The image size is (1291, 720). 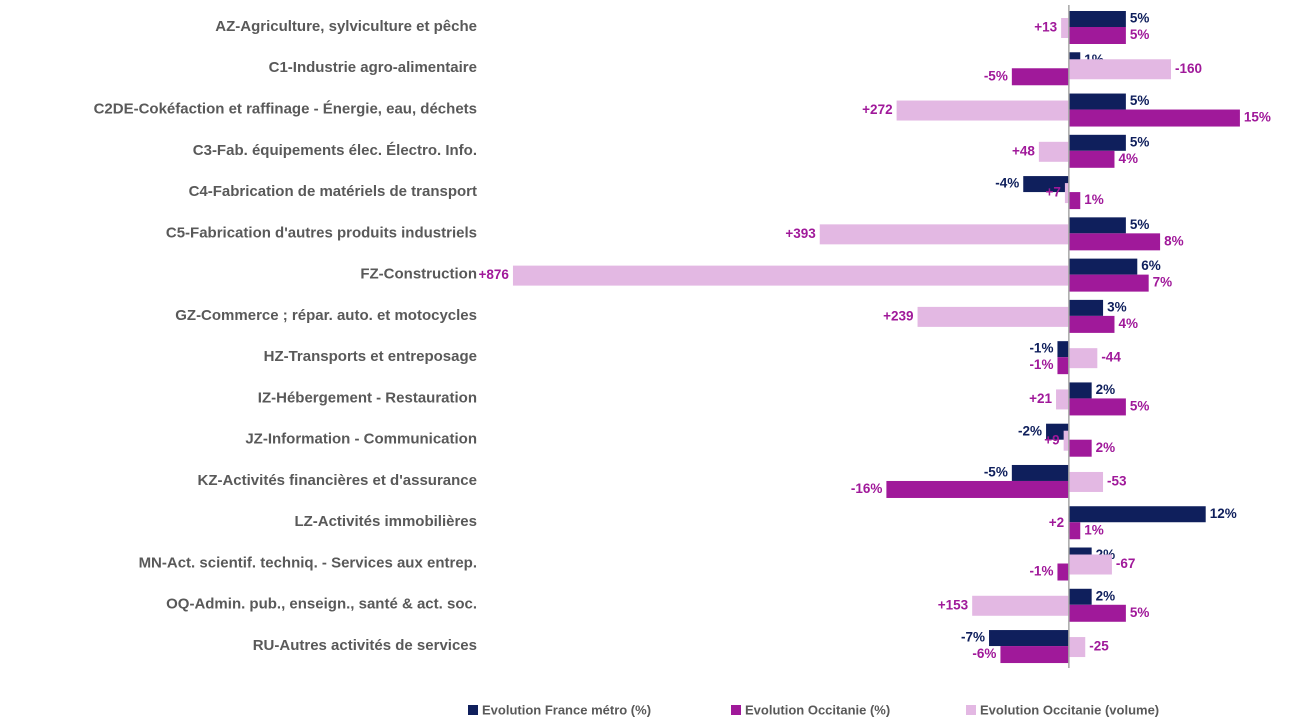 What do you see at coordinates (1151, 265) in the screenshot?
I see `data-label: 6%` at bounding box center [1151, 265].